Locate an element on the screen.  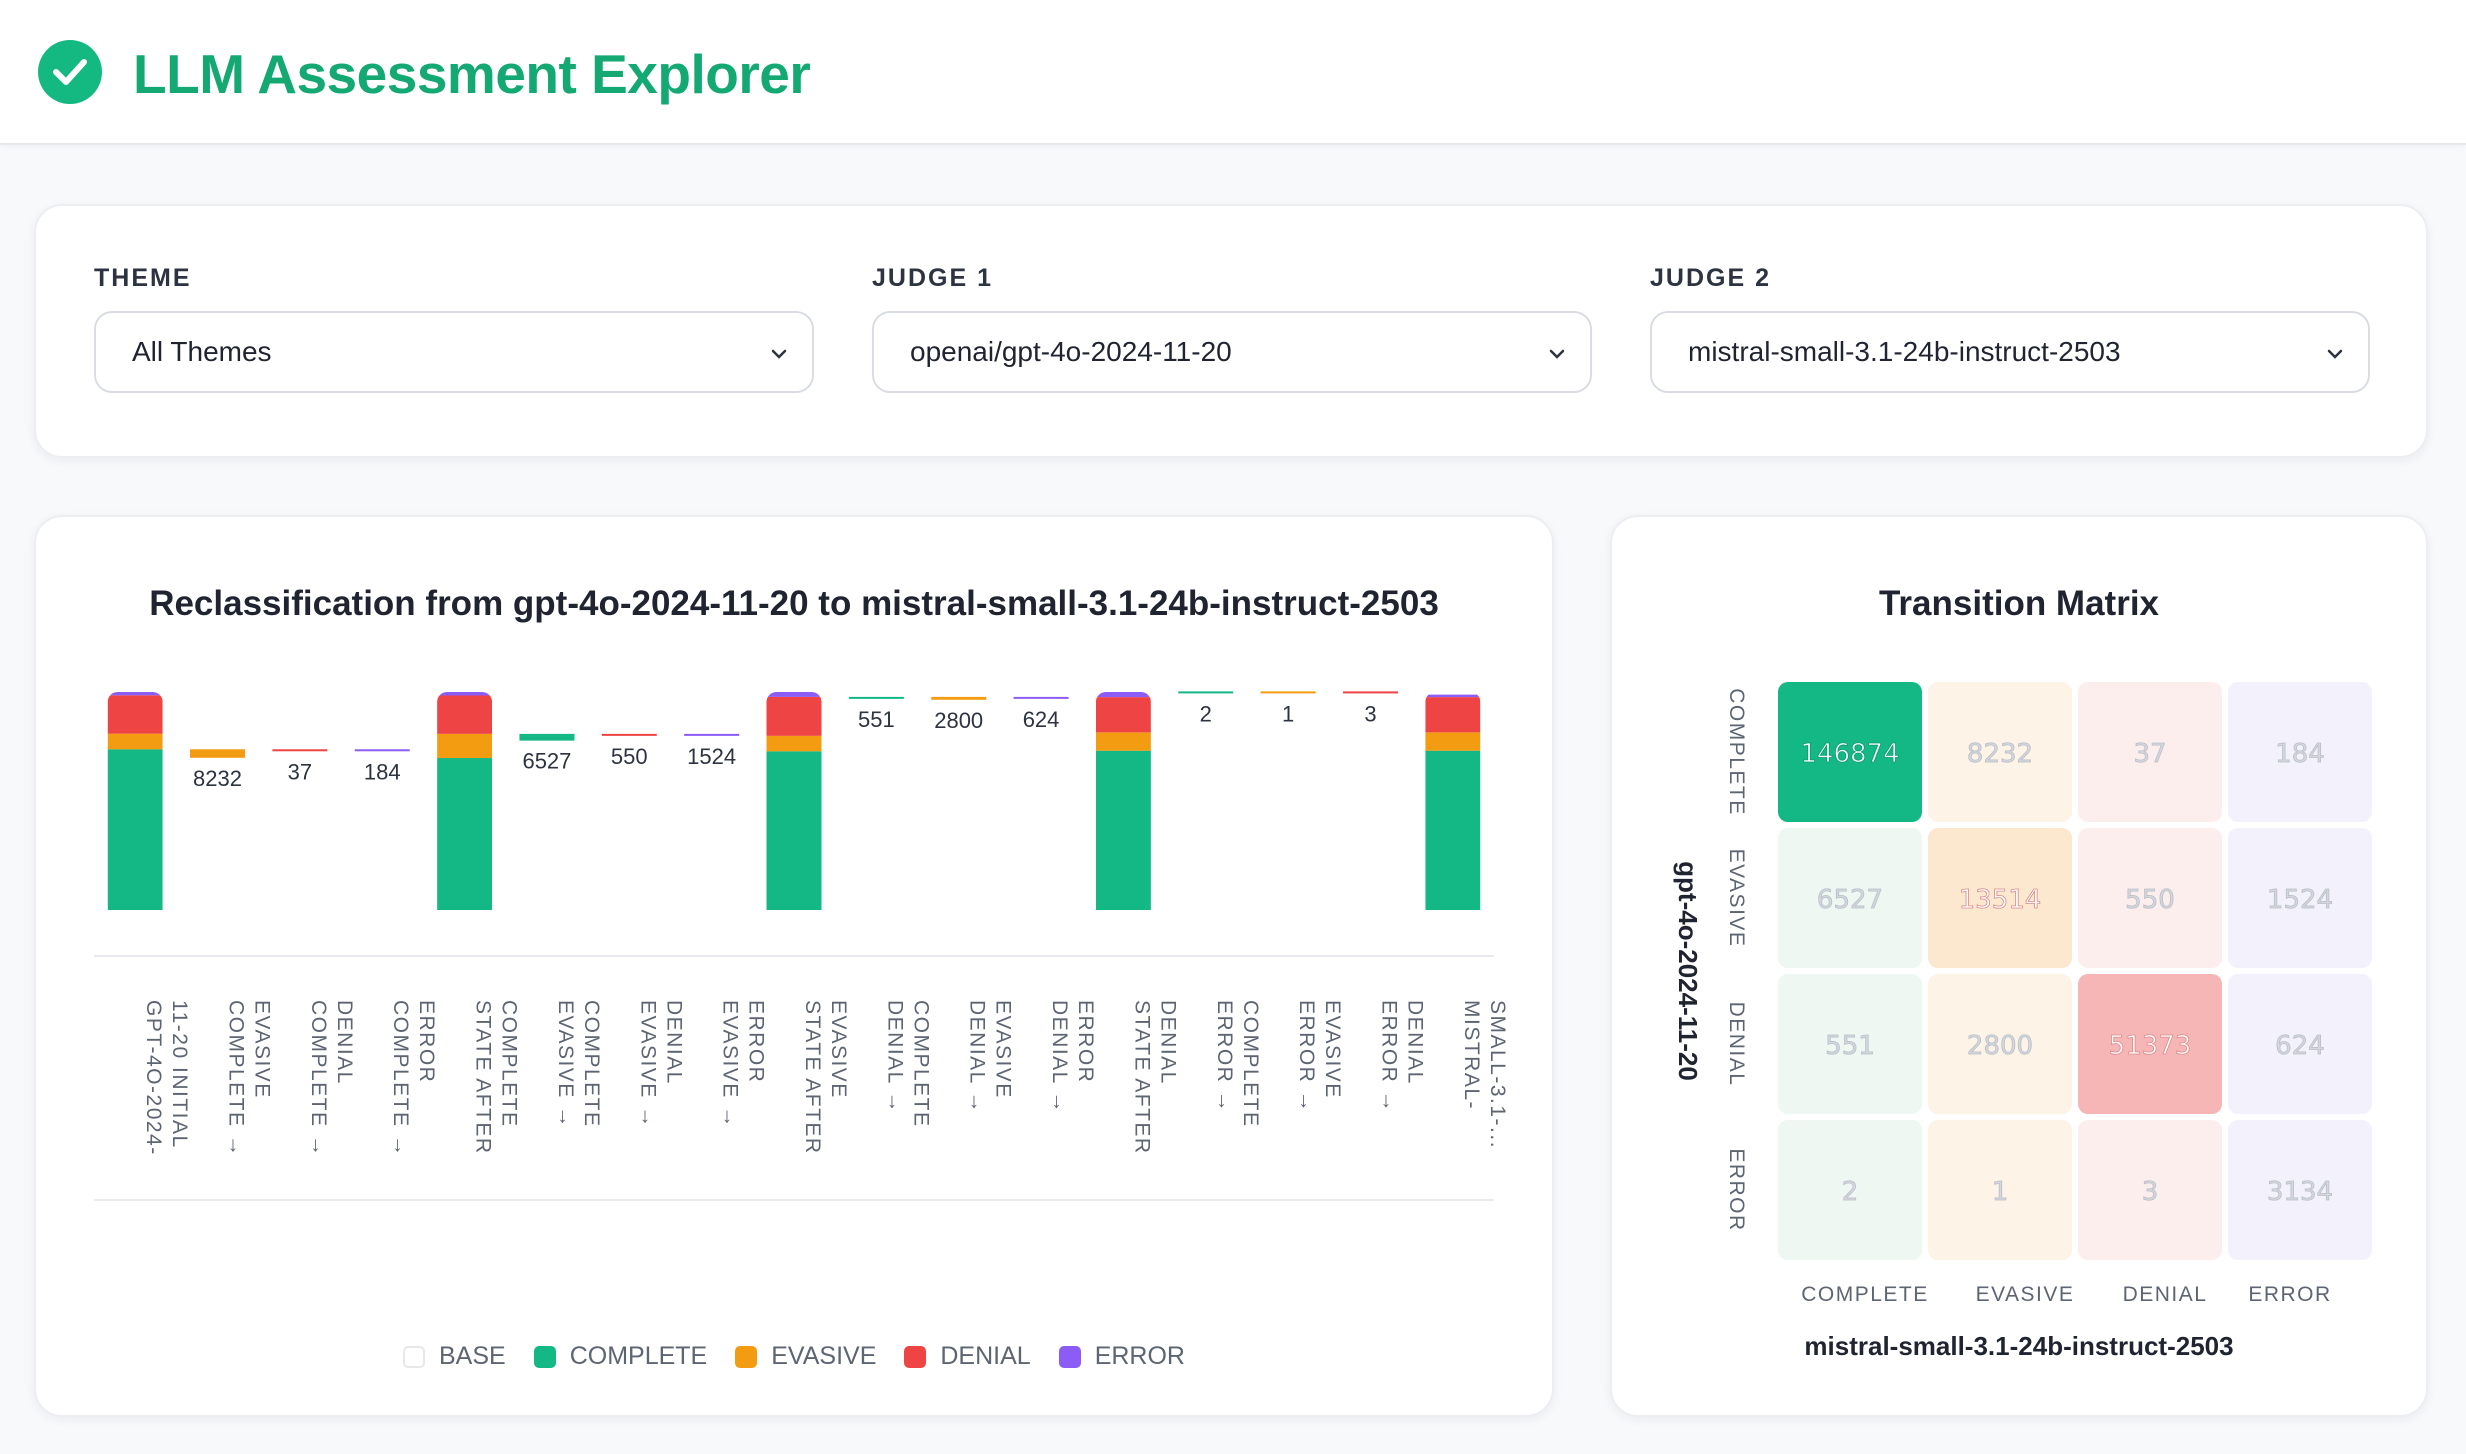
x-tick-label: DENIAL → COMPLETE is located at coordinates (907, 1064).